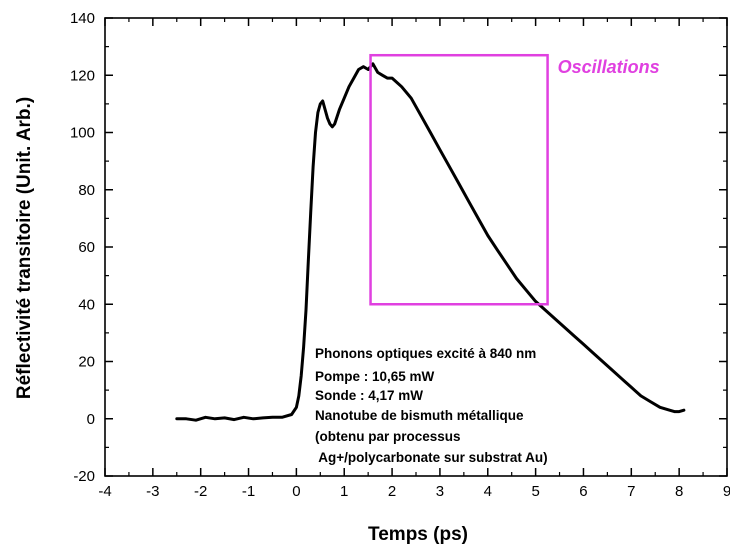  Describe the element at coordinates (369, 395) in the screenshot. I see `note-line: Sonde : 4,17 mW` at that location.